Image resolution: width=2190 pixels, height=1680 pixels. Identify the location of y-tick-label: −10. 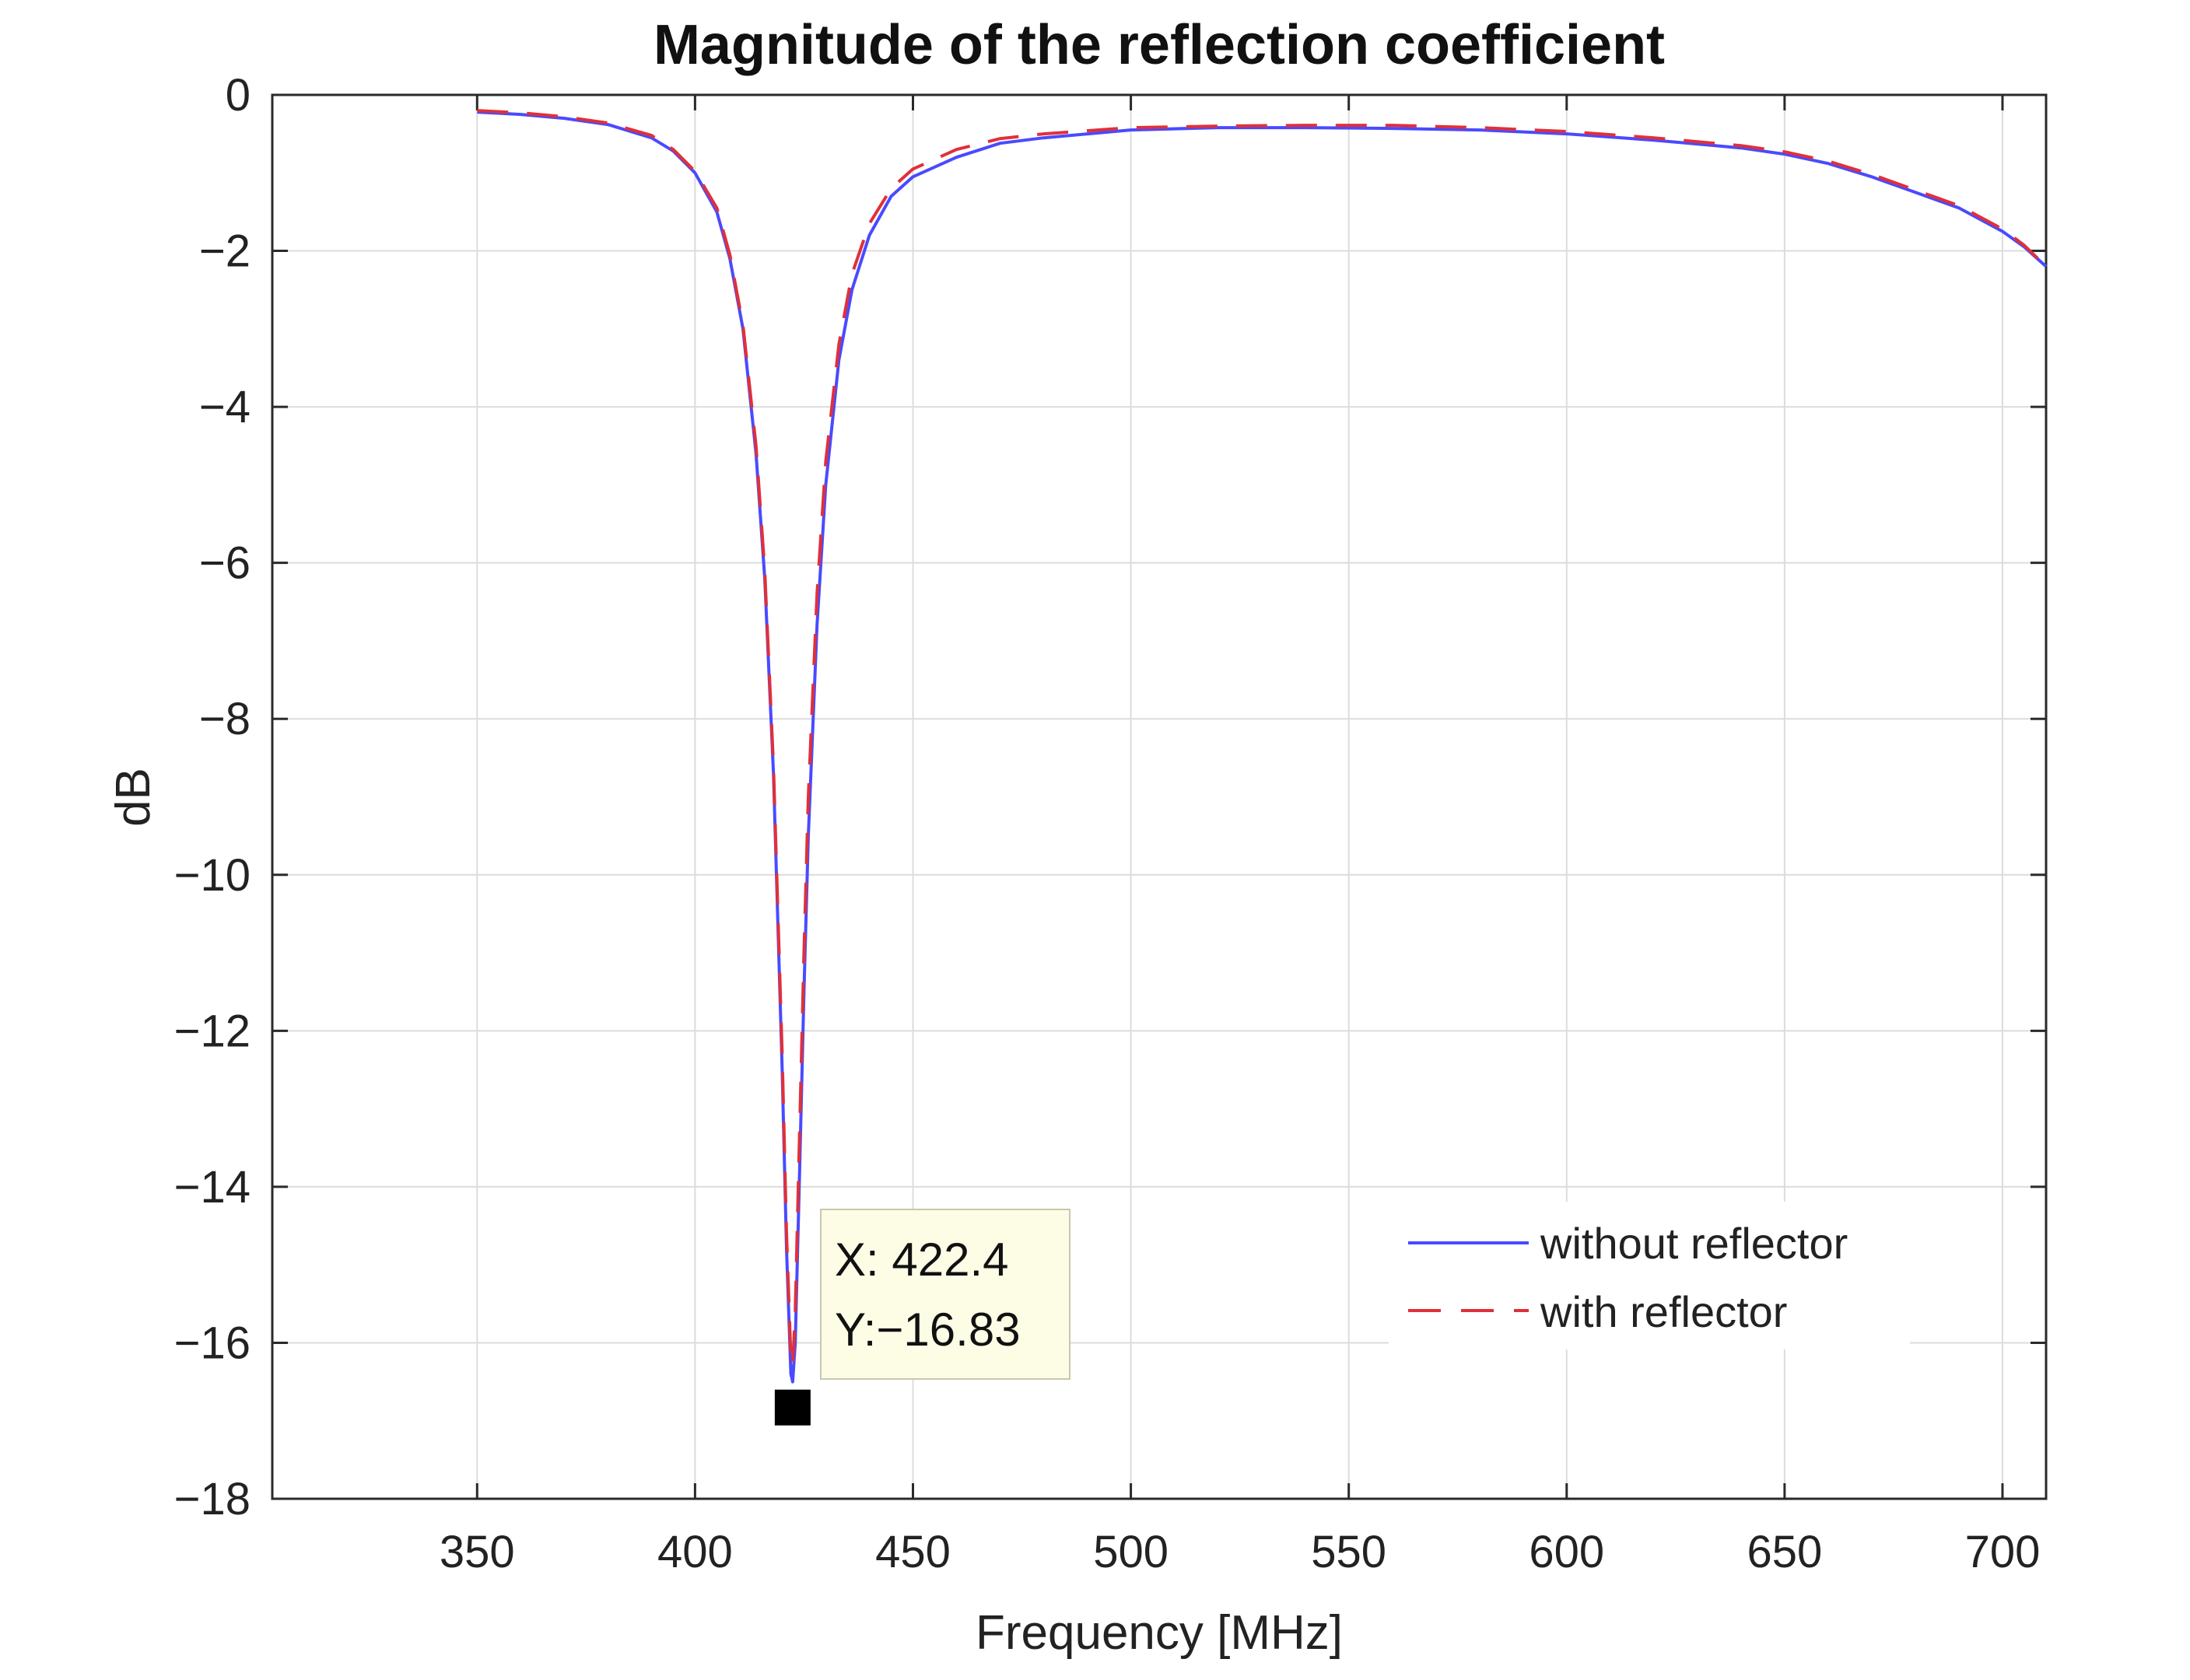
(212, 876).